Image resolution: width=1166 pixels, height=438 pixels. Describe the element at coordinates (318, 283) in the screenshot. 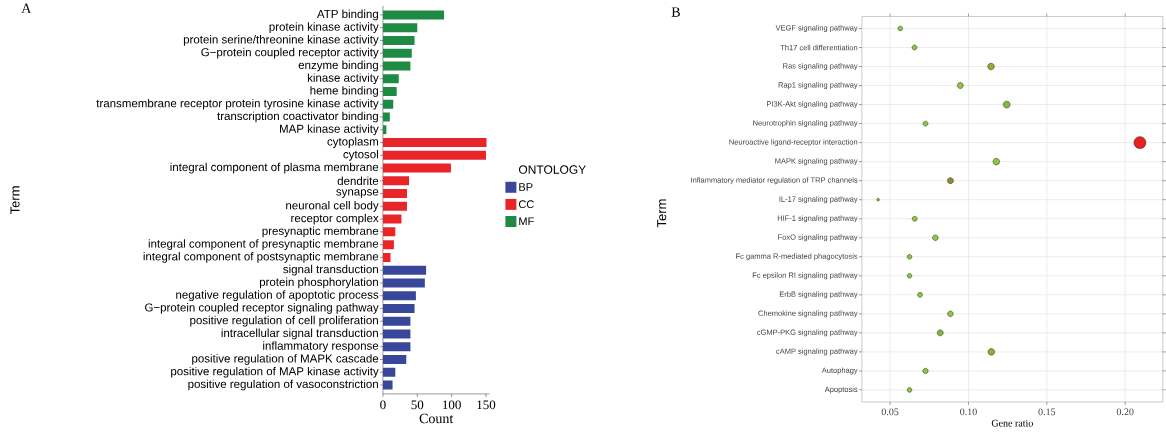

I see `y-tick-label: protein phosphorylation` at that location.